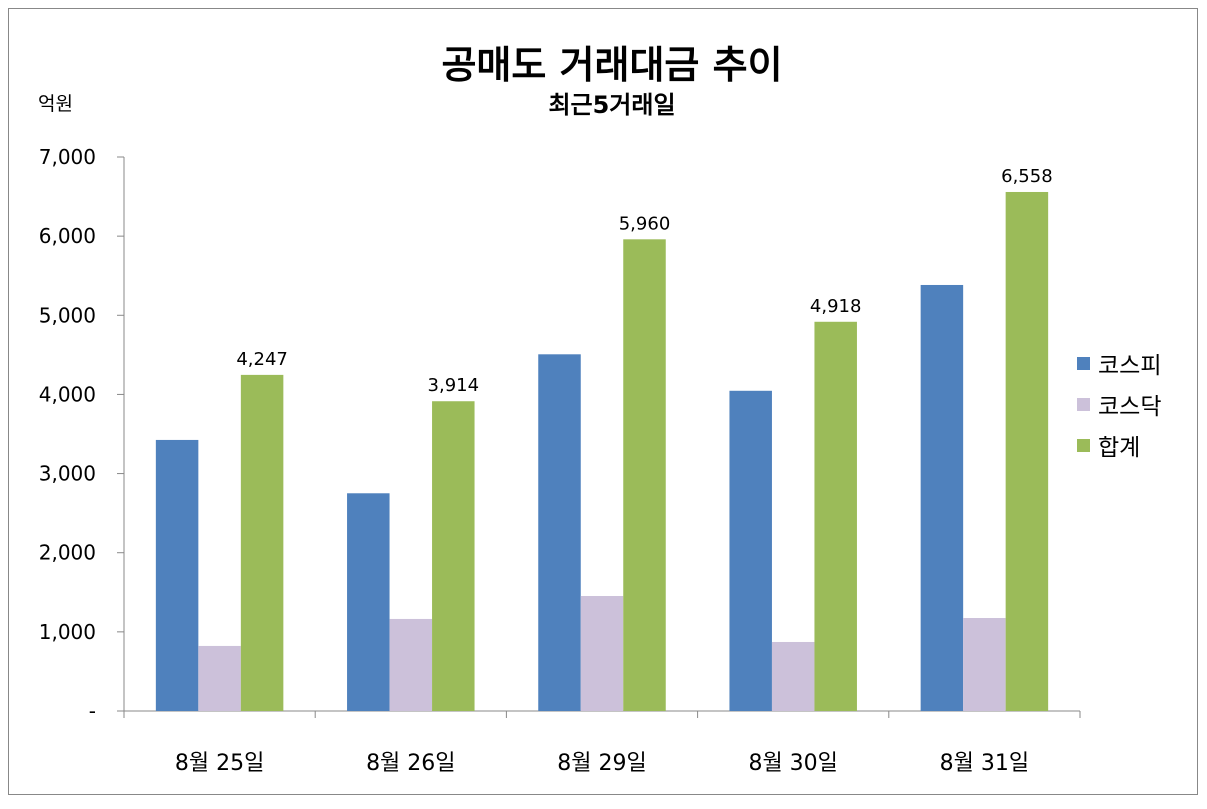 The image size is (1207, 809). What do you see at coordinates (67, 632) in the screenshot?
I see `y-tick-label: 1,000` at bounding box center [67, 632].